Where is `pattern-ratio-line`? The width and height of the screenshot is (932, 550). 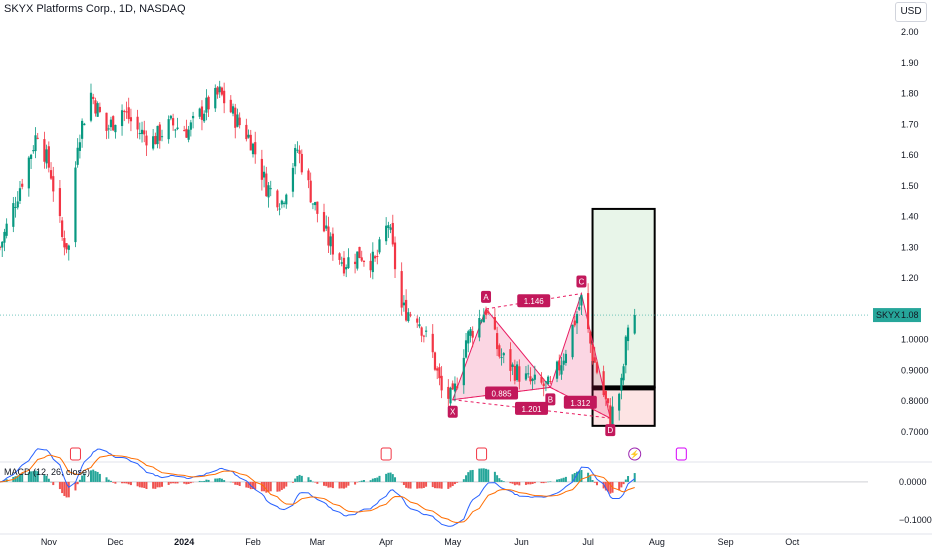
pattern-ratio-line is located at coordinates (580, 402).